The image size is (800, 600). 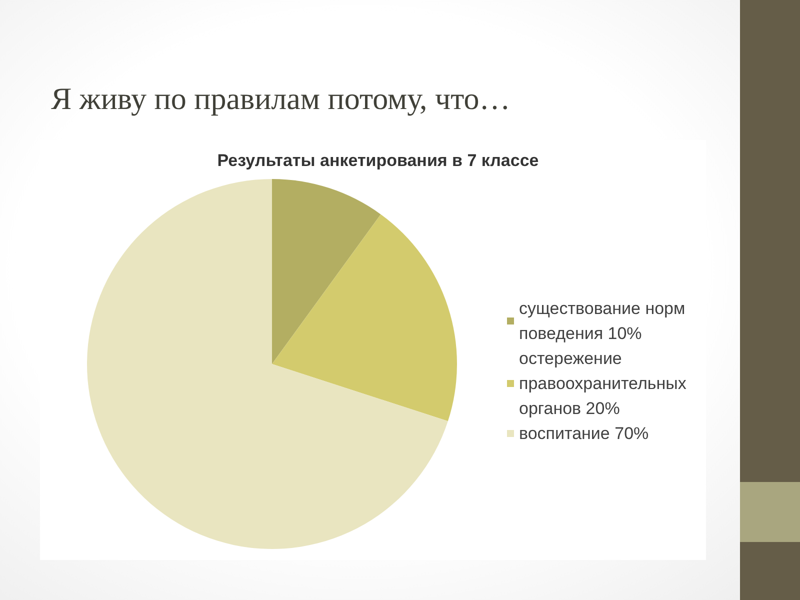 What do you see at coordinates (378, 160) in the screenshot?
I see `chart-subtitle: Результаты анкетирования в 7 классе` at bounding box center [378, 160].